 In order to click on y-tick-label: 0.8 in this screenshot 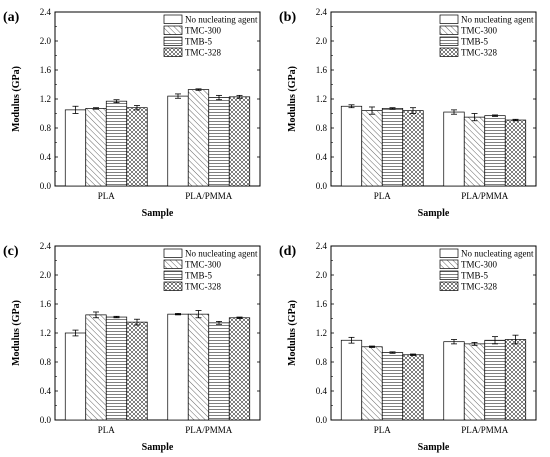, I will do `click(46, 128)`.